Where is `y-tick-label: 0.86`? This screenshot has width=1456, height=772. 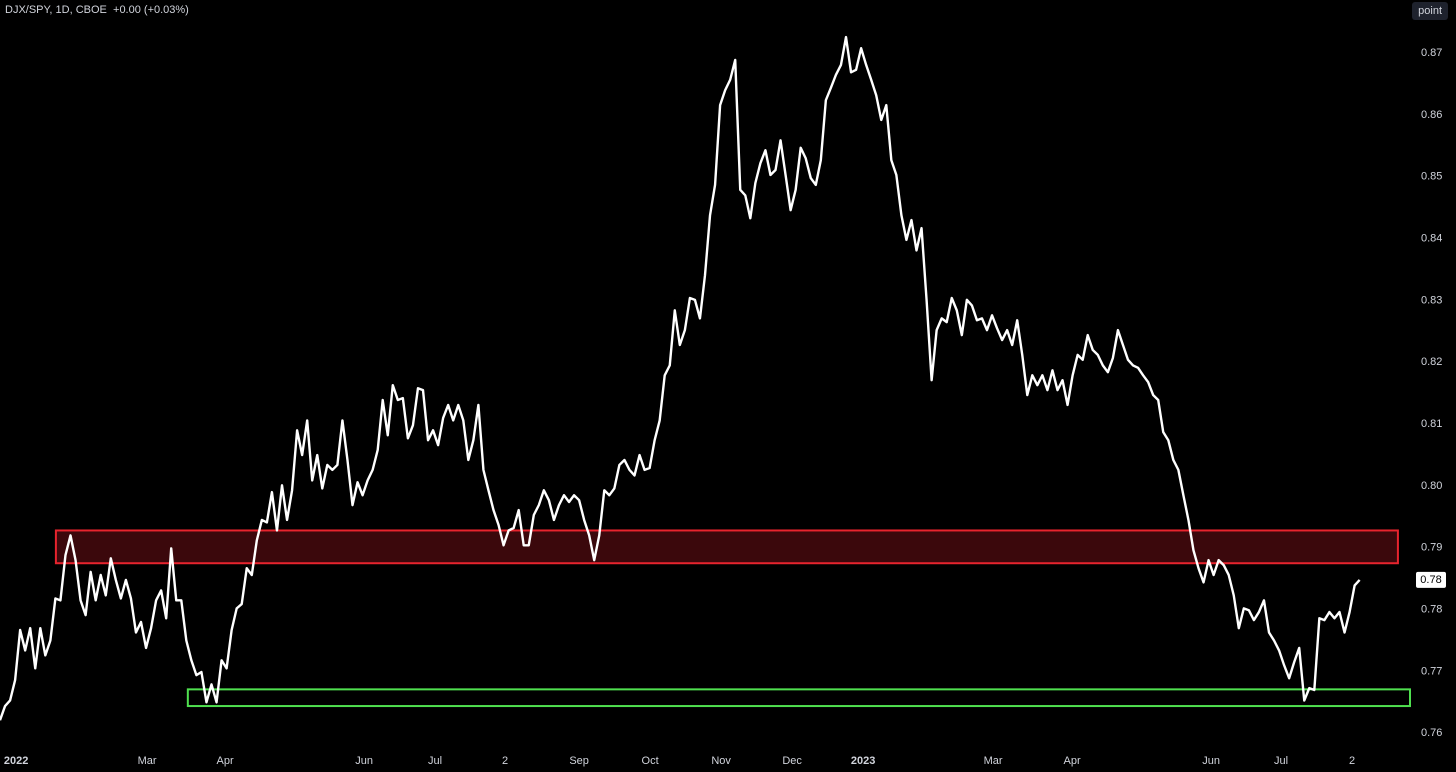 y-tick-label: 0.86 is located at coordinates (1431, 115).